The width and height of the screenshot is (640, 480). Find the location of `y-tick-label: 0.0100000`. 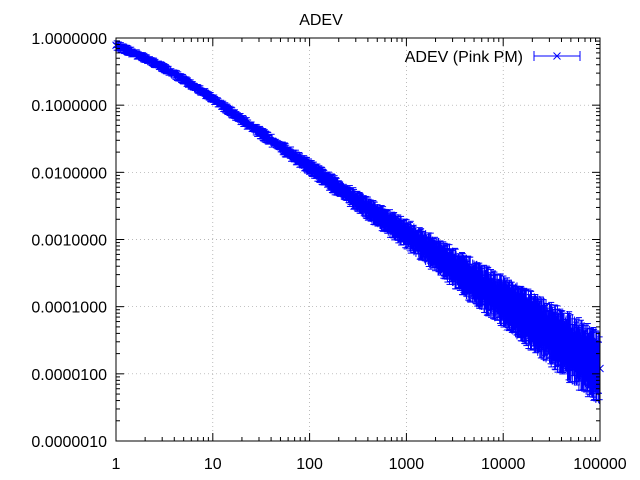

y-tick-label: 0.0100000 is located at coordinates (69, 173).